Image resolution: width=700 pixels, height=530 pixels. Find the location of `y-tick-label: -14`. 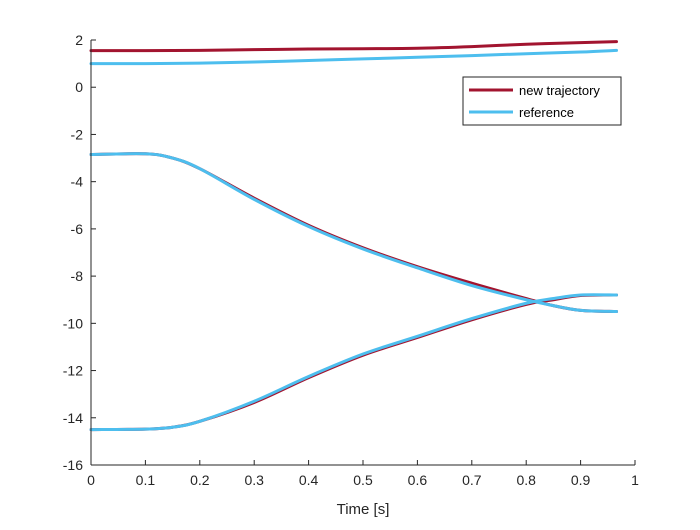

y-tick-label: -14 is located at coordinates (73, 418).